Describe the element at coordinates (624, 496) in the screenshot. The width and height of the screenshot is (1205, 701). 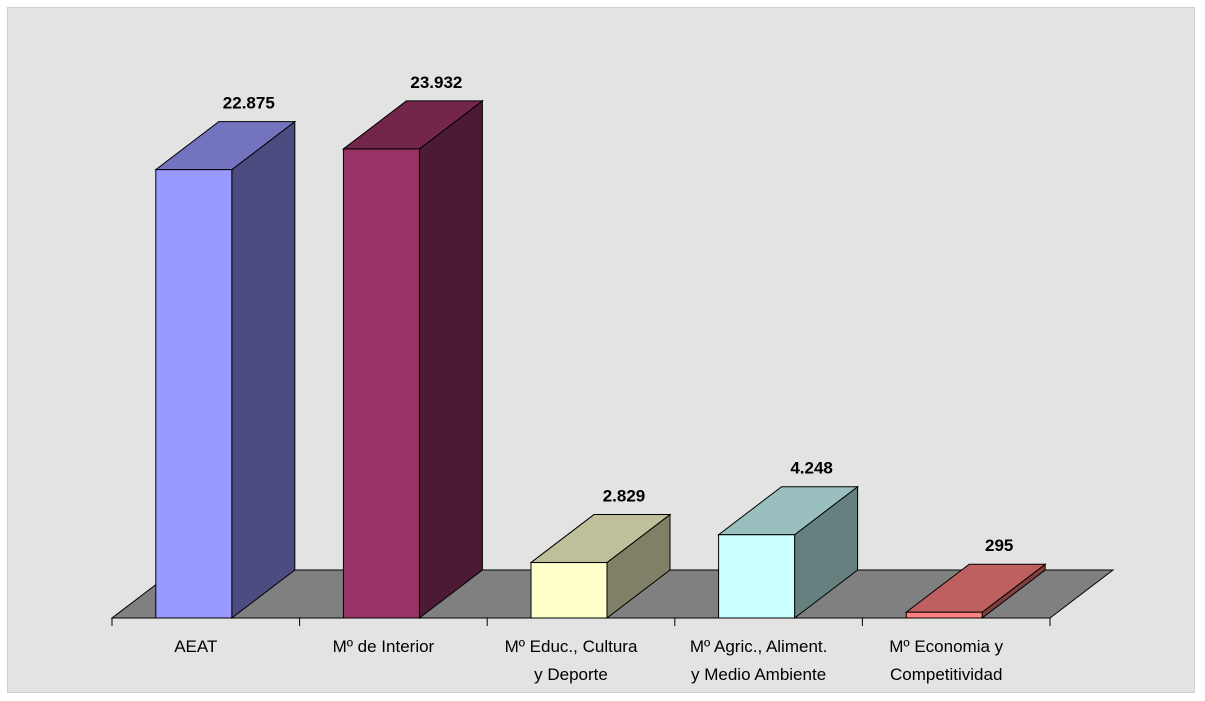
I see `data-label: 2.829` at that location.